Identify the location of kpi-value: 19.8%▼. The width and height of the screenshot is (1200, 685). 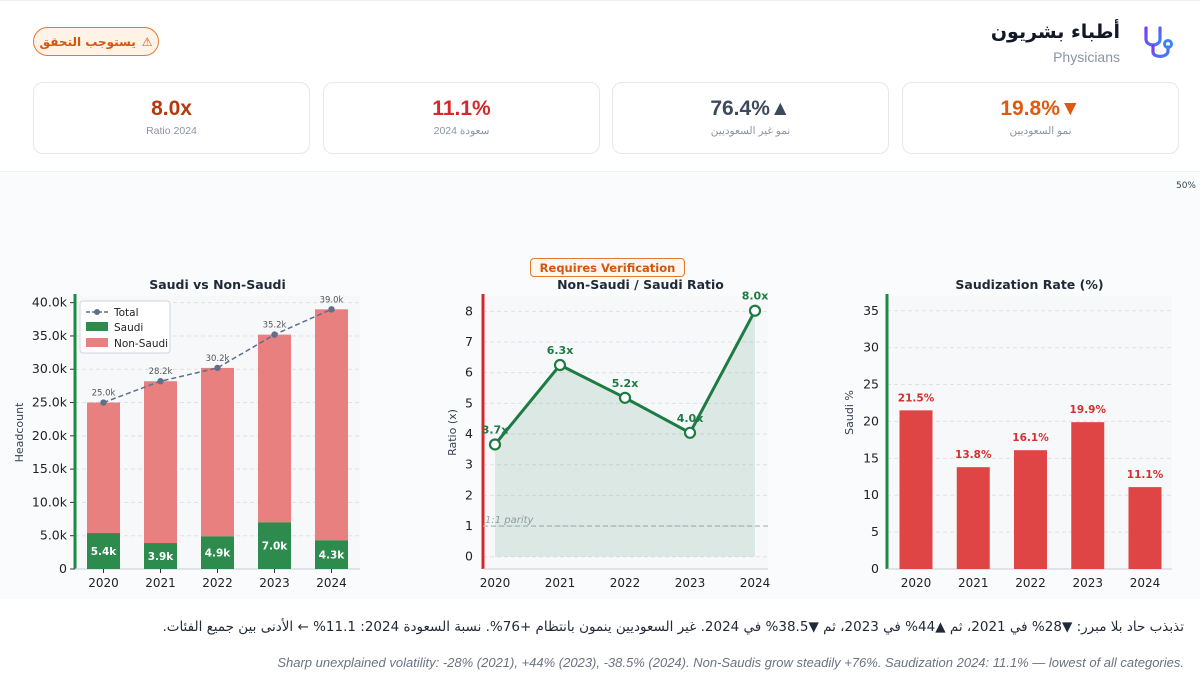
(1040, 108).